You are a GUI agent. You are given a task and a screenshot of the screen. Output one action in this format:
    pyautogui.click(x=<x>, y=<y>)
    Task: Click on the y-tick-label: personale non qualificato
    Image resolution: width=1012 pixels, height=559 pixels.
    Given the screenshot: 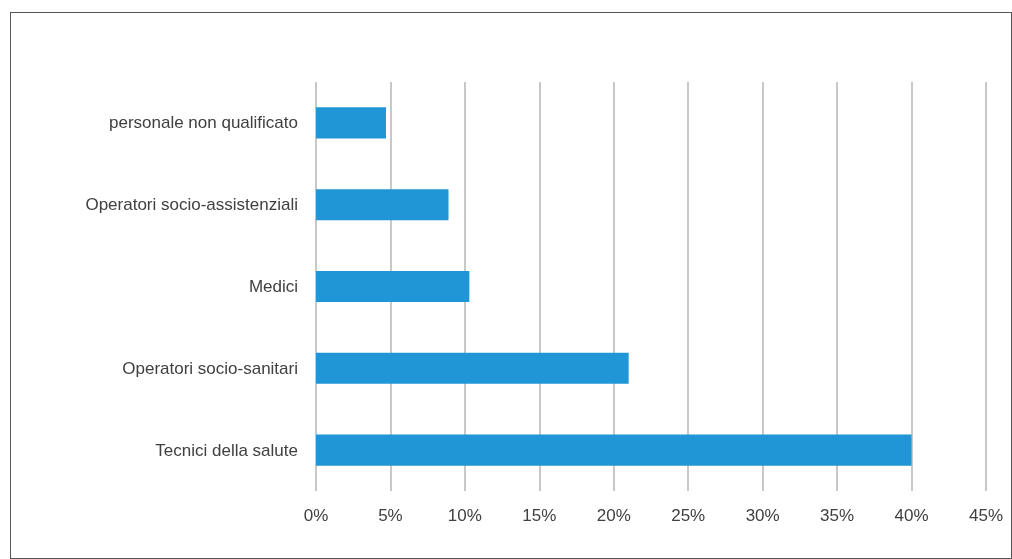 What is the action you would take?
    pyautogui.click(x=203, y=123)
    